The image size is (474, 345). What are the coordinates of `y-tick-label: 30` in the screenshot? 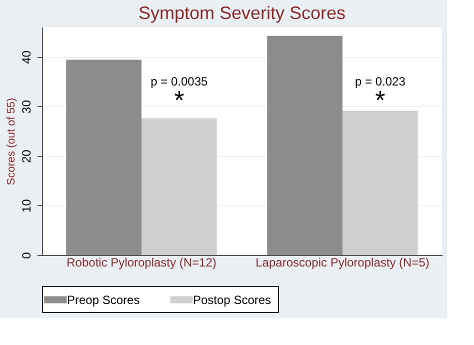 It's located at (27, 107).